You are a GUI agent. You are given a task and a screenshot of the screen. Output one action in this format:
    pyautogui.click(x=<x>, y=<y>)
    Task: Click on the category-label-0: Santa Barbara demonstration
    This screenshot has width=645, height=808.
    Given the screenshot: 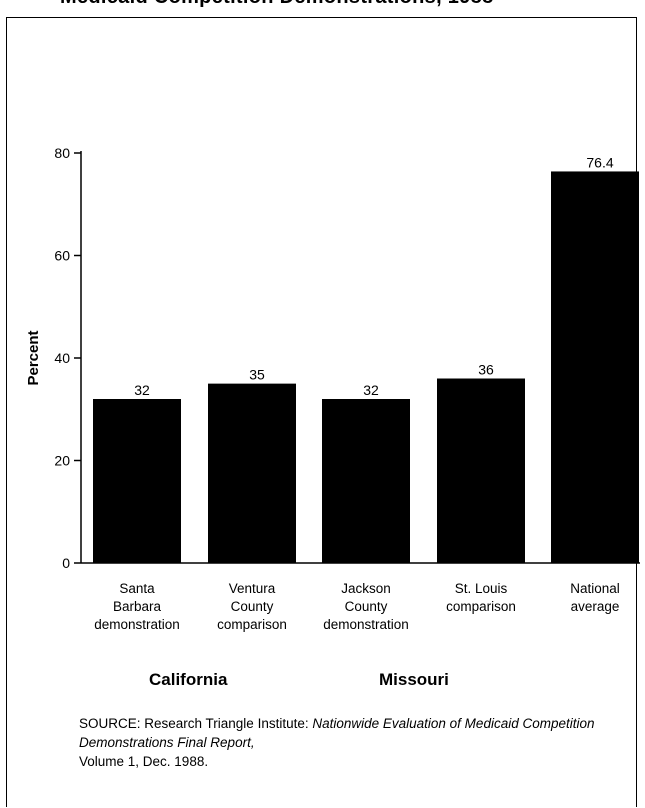 What is the action you would take?
    pyautogui.click(x=137, y=606)
    